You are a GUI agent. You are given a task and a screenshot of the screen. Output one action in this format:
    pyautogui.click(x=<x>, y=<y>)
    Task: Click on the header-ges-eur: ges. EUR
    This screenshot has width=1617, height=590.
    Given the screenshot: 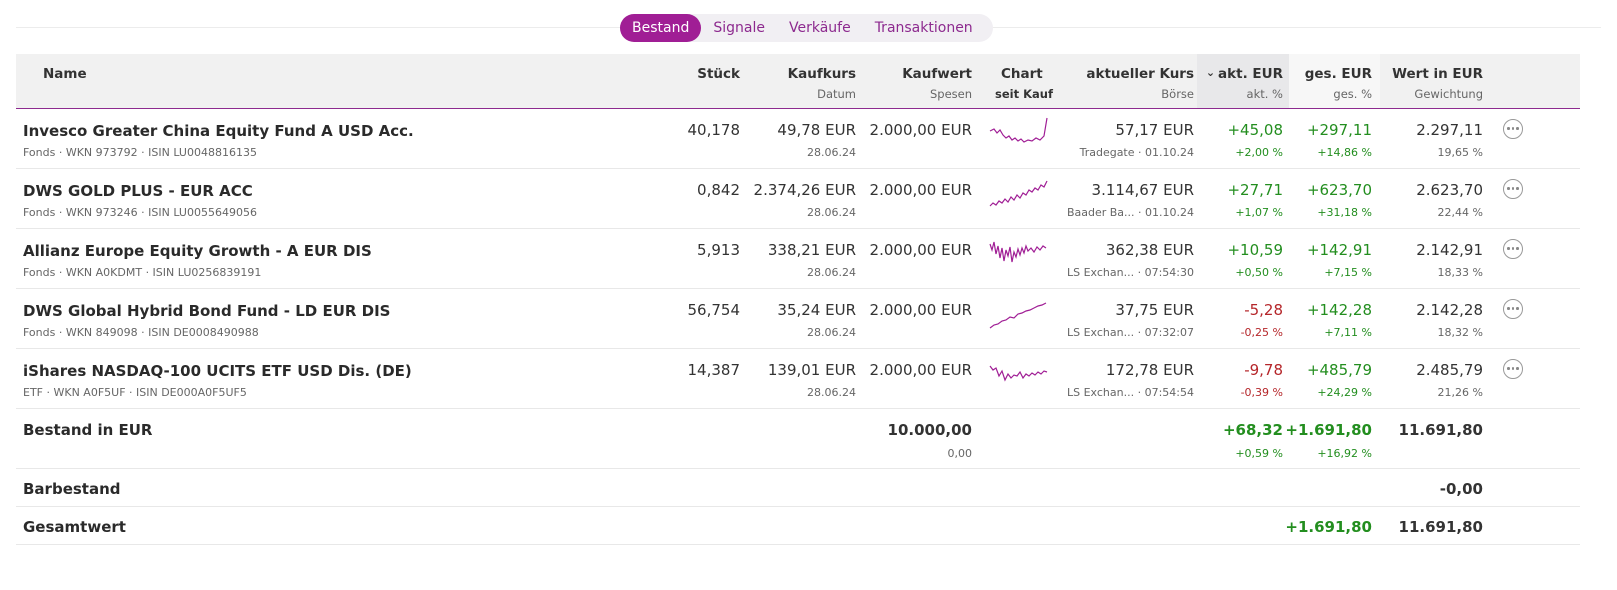 What is the action you would take?
    pyautogui.click(x=1338, y=74)
    